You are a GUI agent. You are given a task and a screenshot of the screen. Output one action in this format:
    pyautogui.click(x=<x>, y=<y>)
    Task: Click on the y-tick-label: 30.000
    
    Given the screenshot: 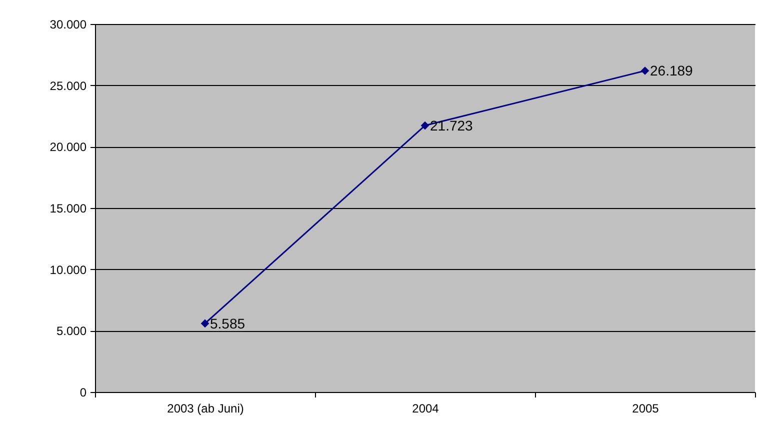 What is the action you would take?
    pyautogui.click(x=68, y=25)
    